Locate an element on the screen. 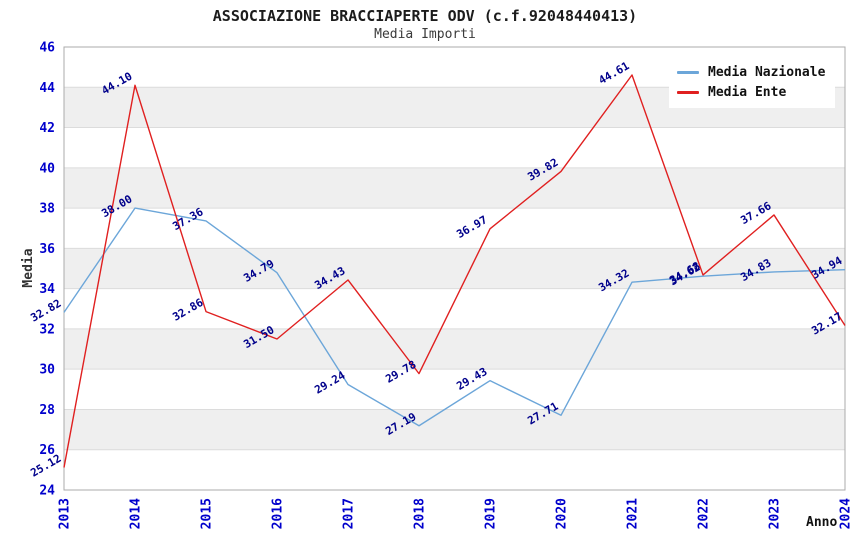  legend-item-media-ente: Media Ente is located at coordinates (751, 92).